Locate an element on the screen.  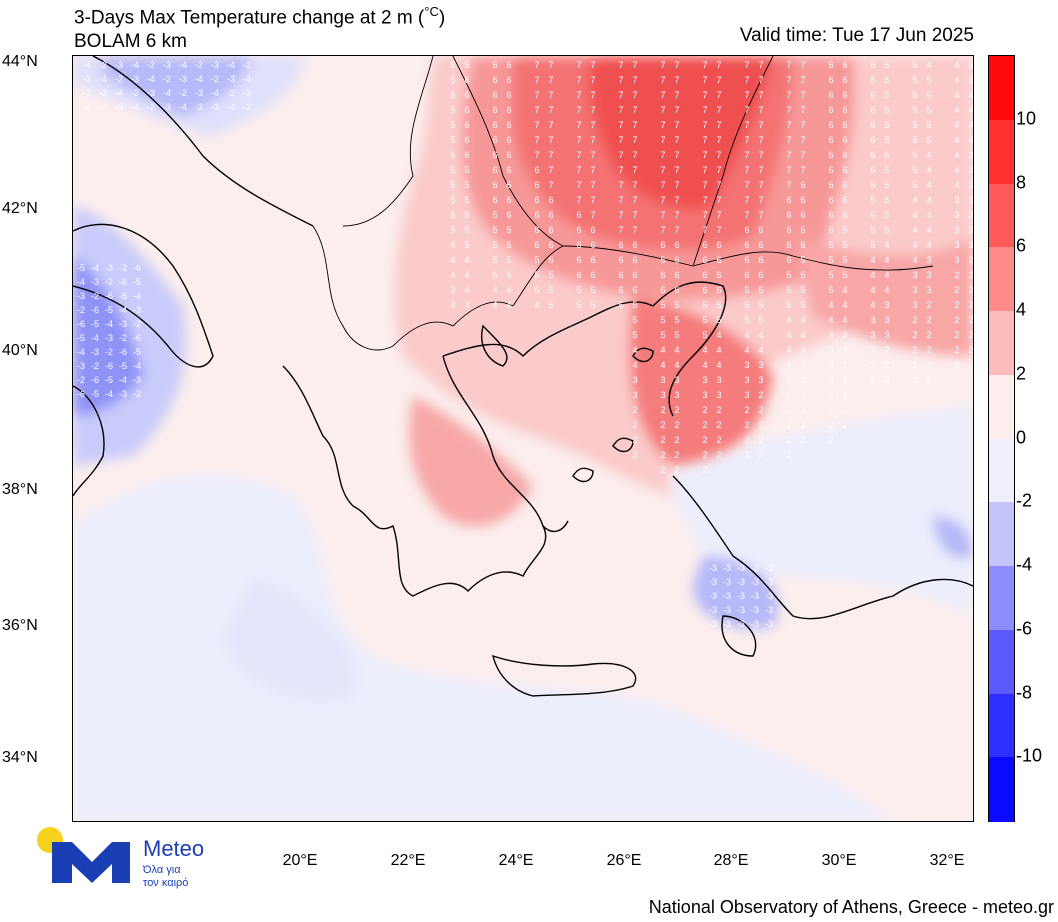
colorbar-label: 10 is located at coordinates (1026, 118).